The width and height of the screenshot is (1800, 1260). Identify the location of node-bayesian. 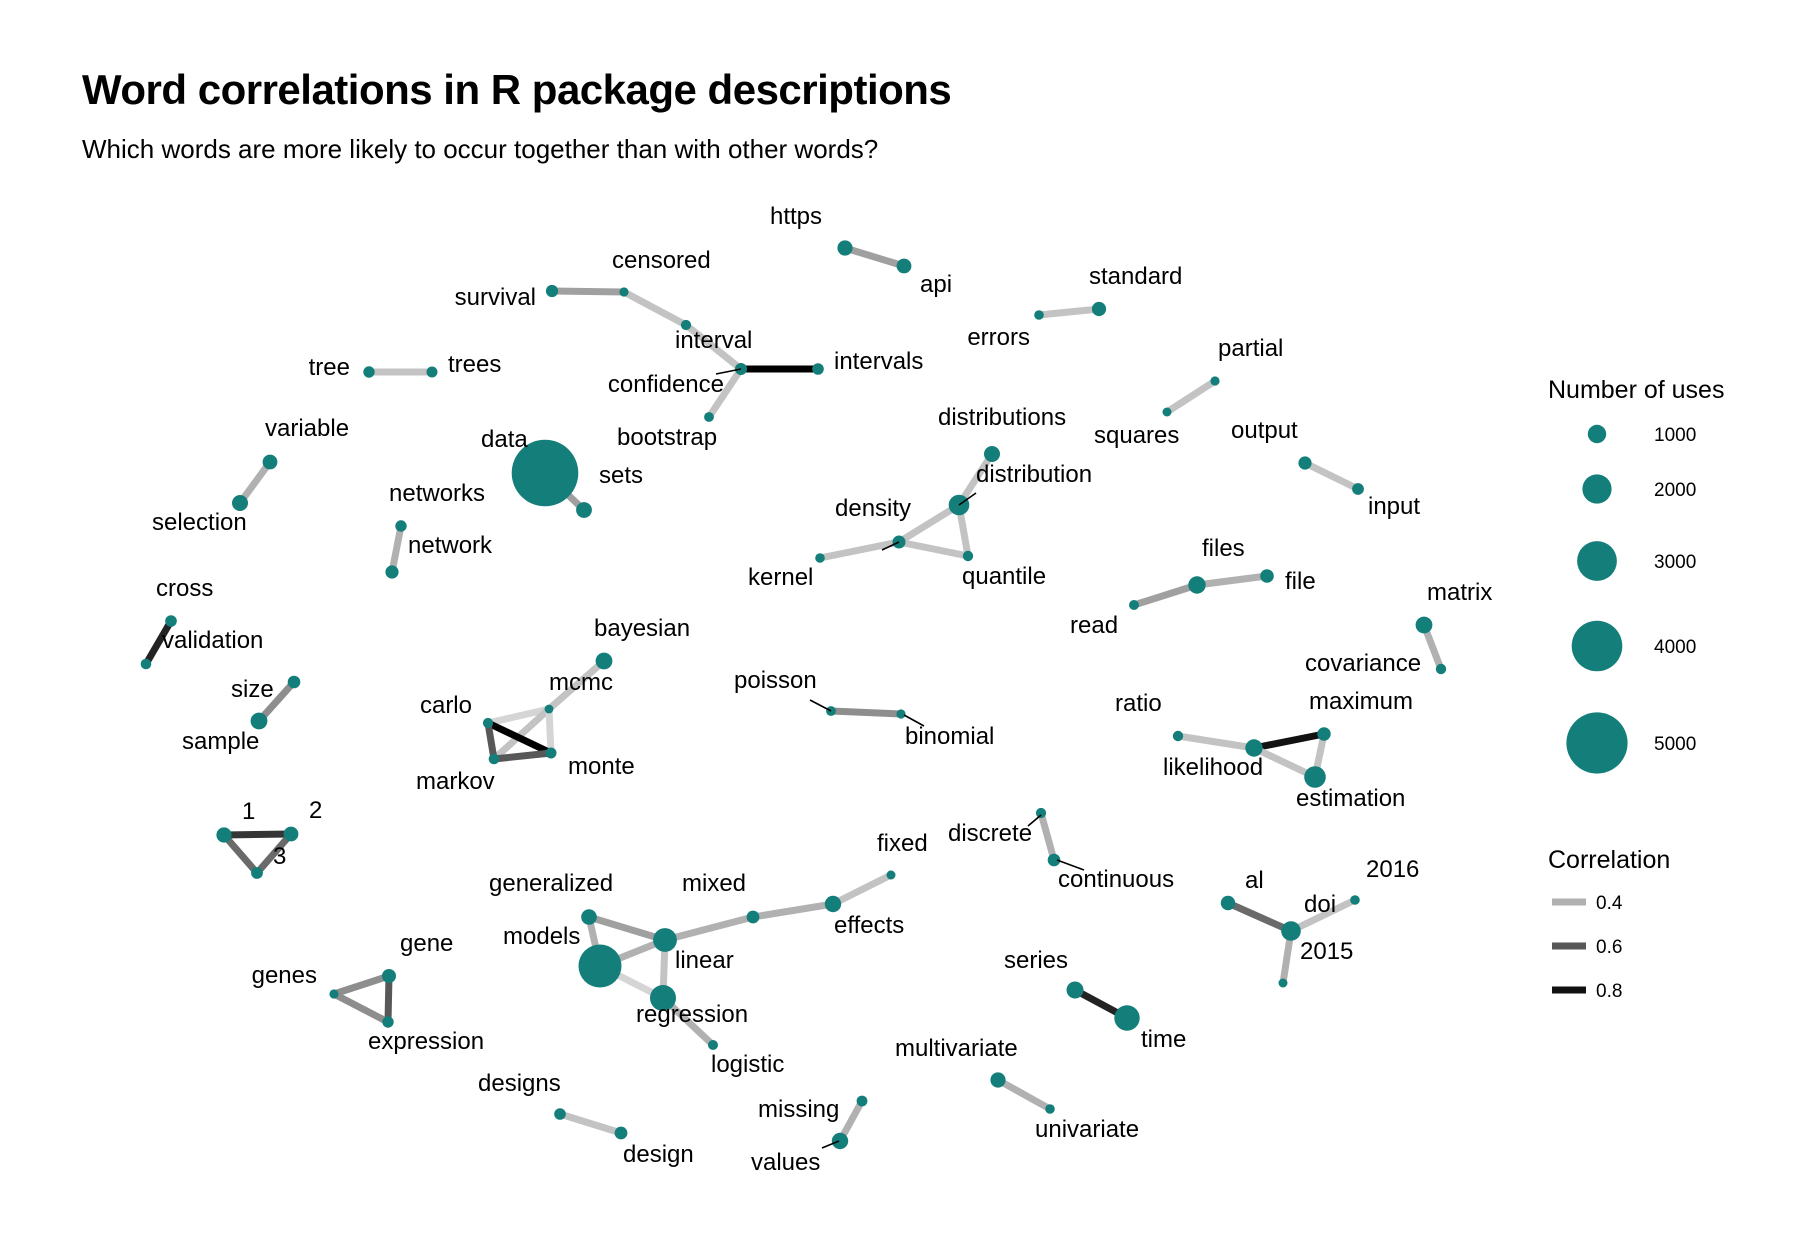
(604, 661).